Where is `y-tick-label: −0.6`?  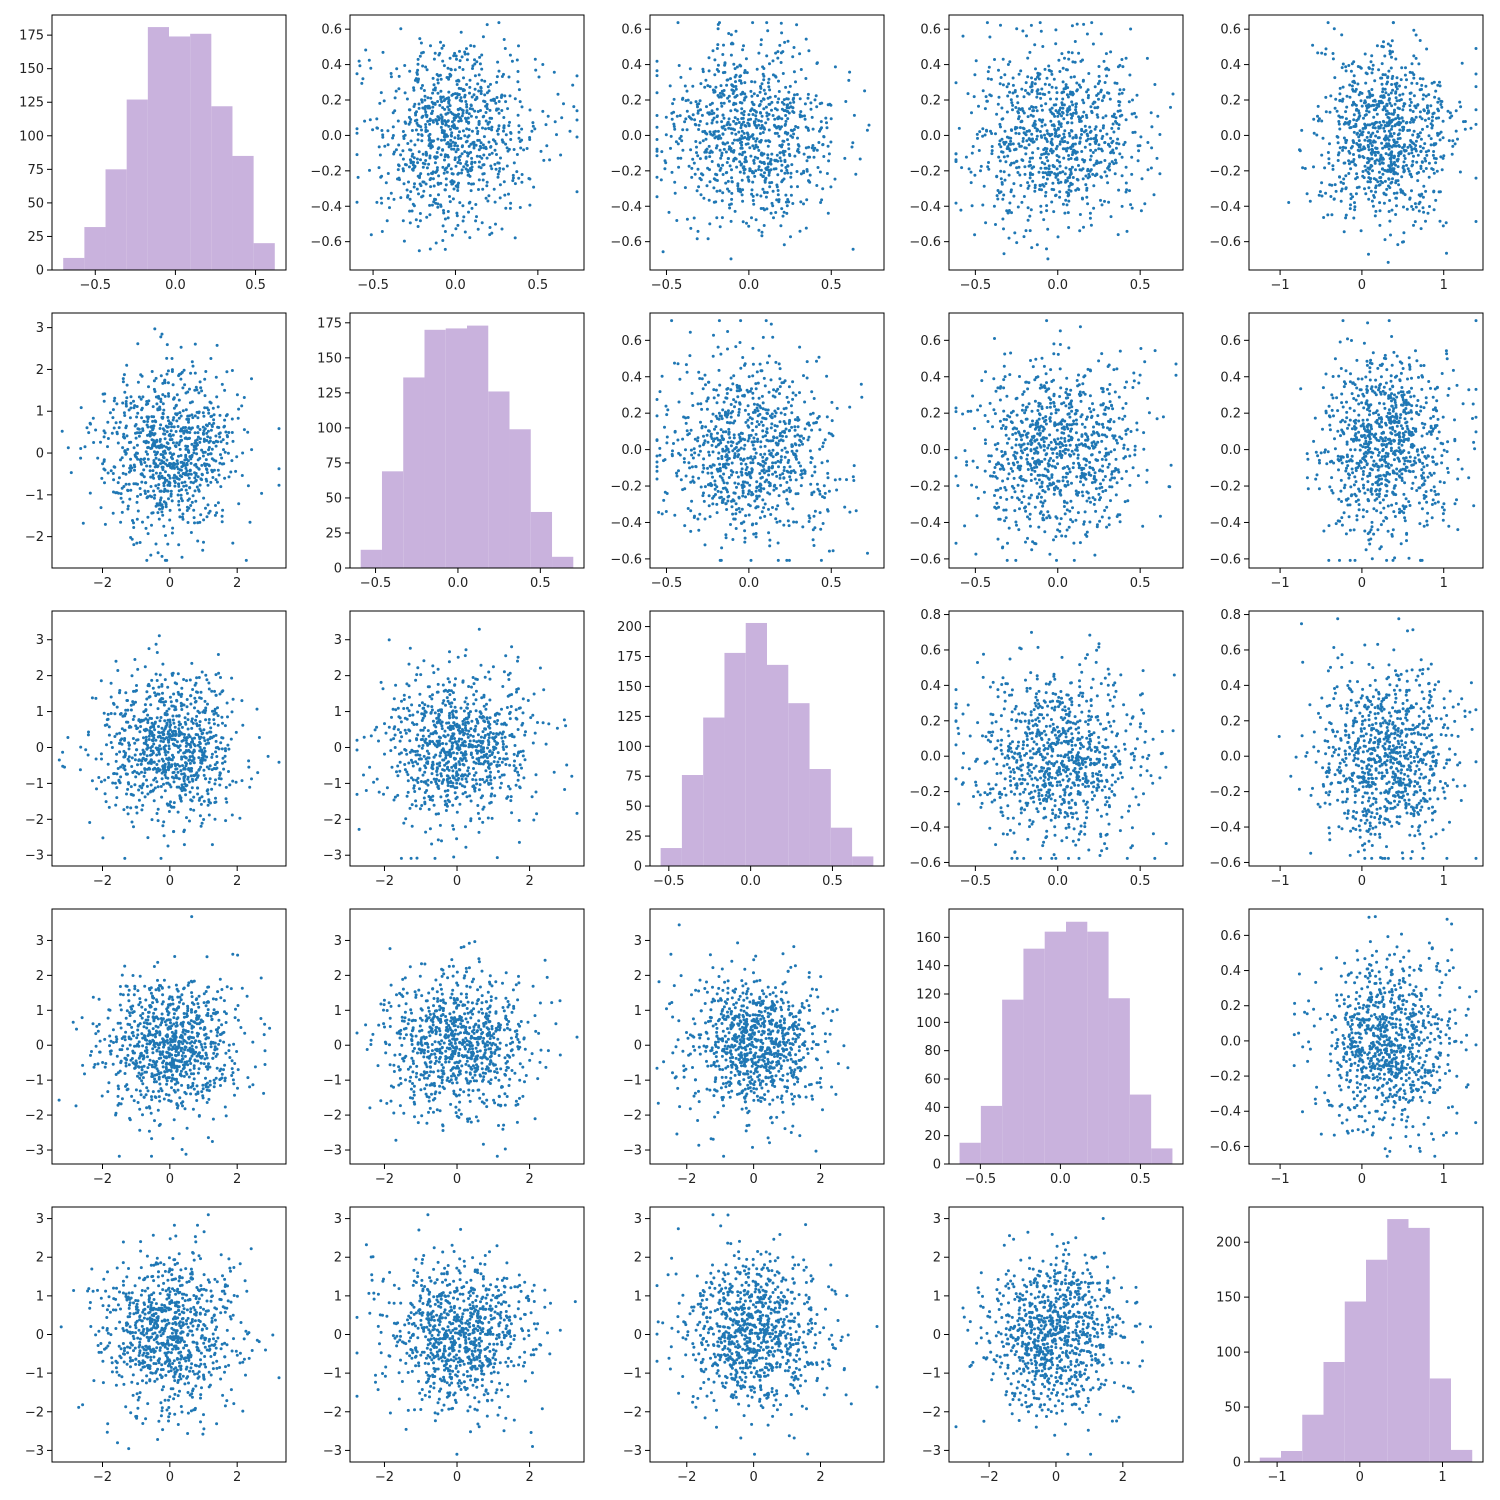 y-tick-label: −0.6 is located at coordinates (925, 242).